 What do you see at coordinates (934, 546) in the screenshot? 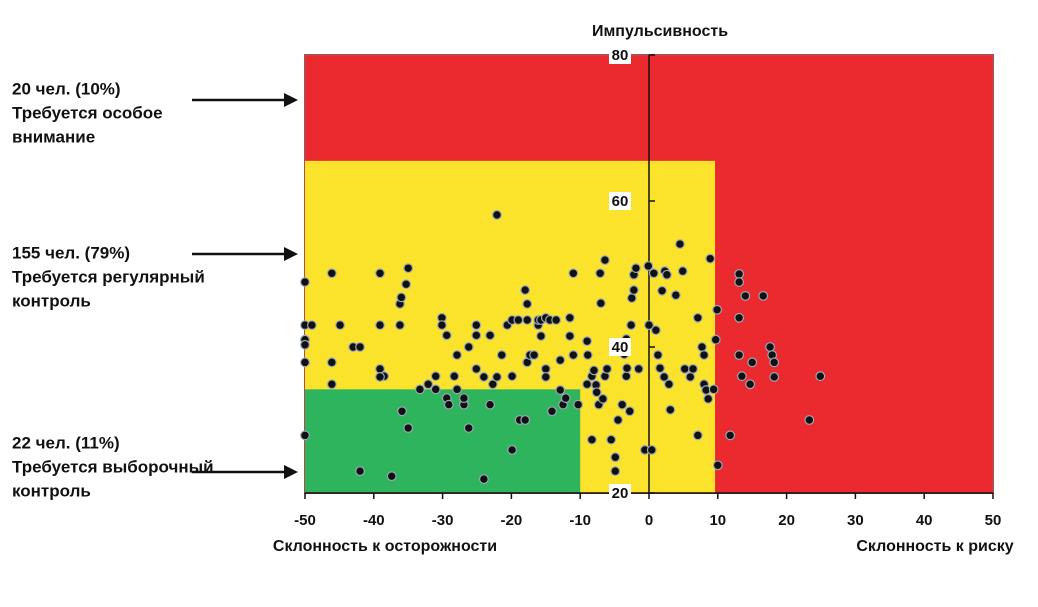
I see `x-axis-label-high: Склонность к риску` at bounding box center [934, 546].